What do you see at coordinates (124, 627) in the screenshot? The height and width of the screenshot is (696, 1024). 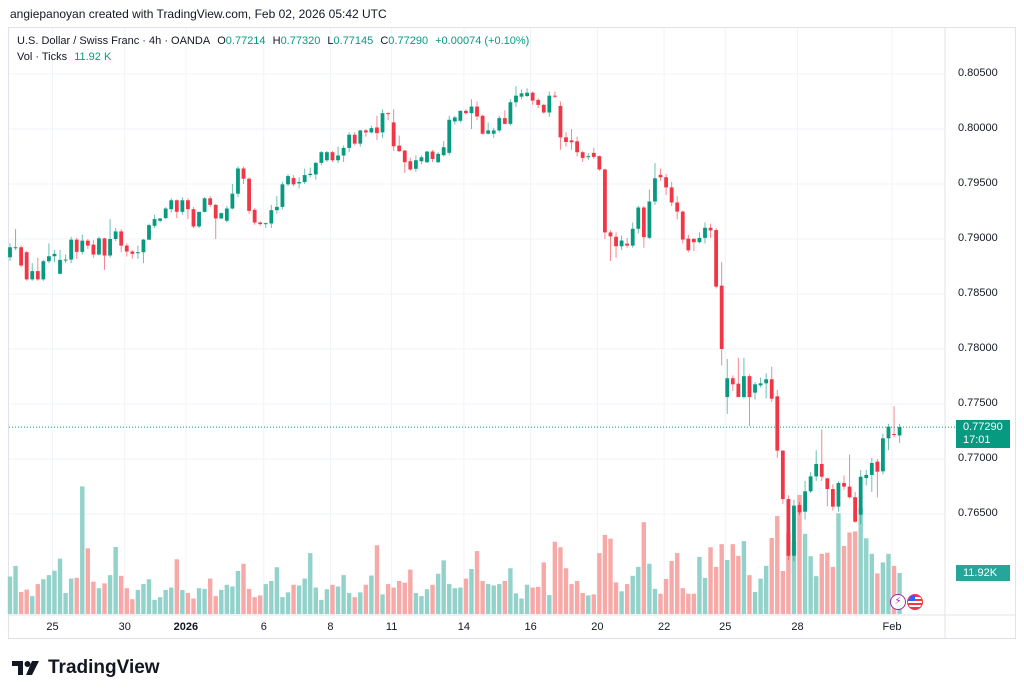 I see `time-tick-label: 30` at bounding box center [124, 627].